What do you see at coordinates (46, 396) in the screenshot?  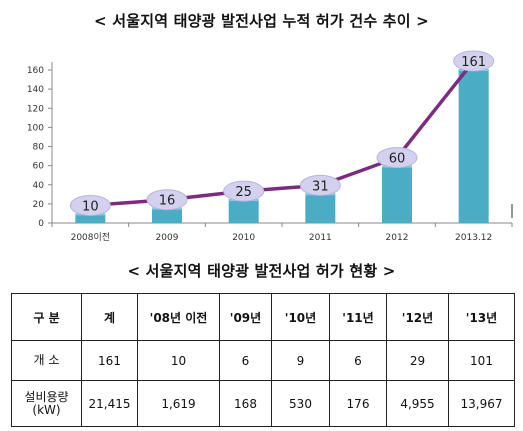 I see `row-label-line: 설비용량` at bounding box center [46, 396].